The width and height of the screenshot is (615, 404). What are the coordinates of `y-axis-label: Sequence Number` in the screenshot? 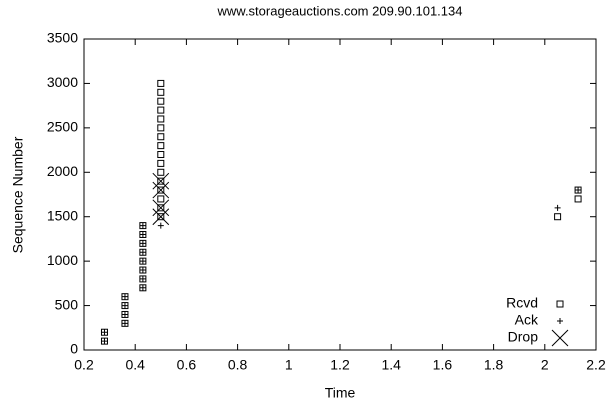 It's located at (18, 194).